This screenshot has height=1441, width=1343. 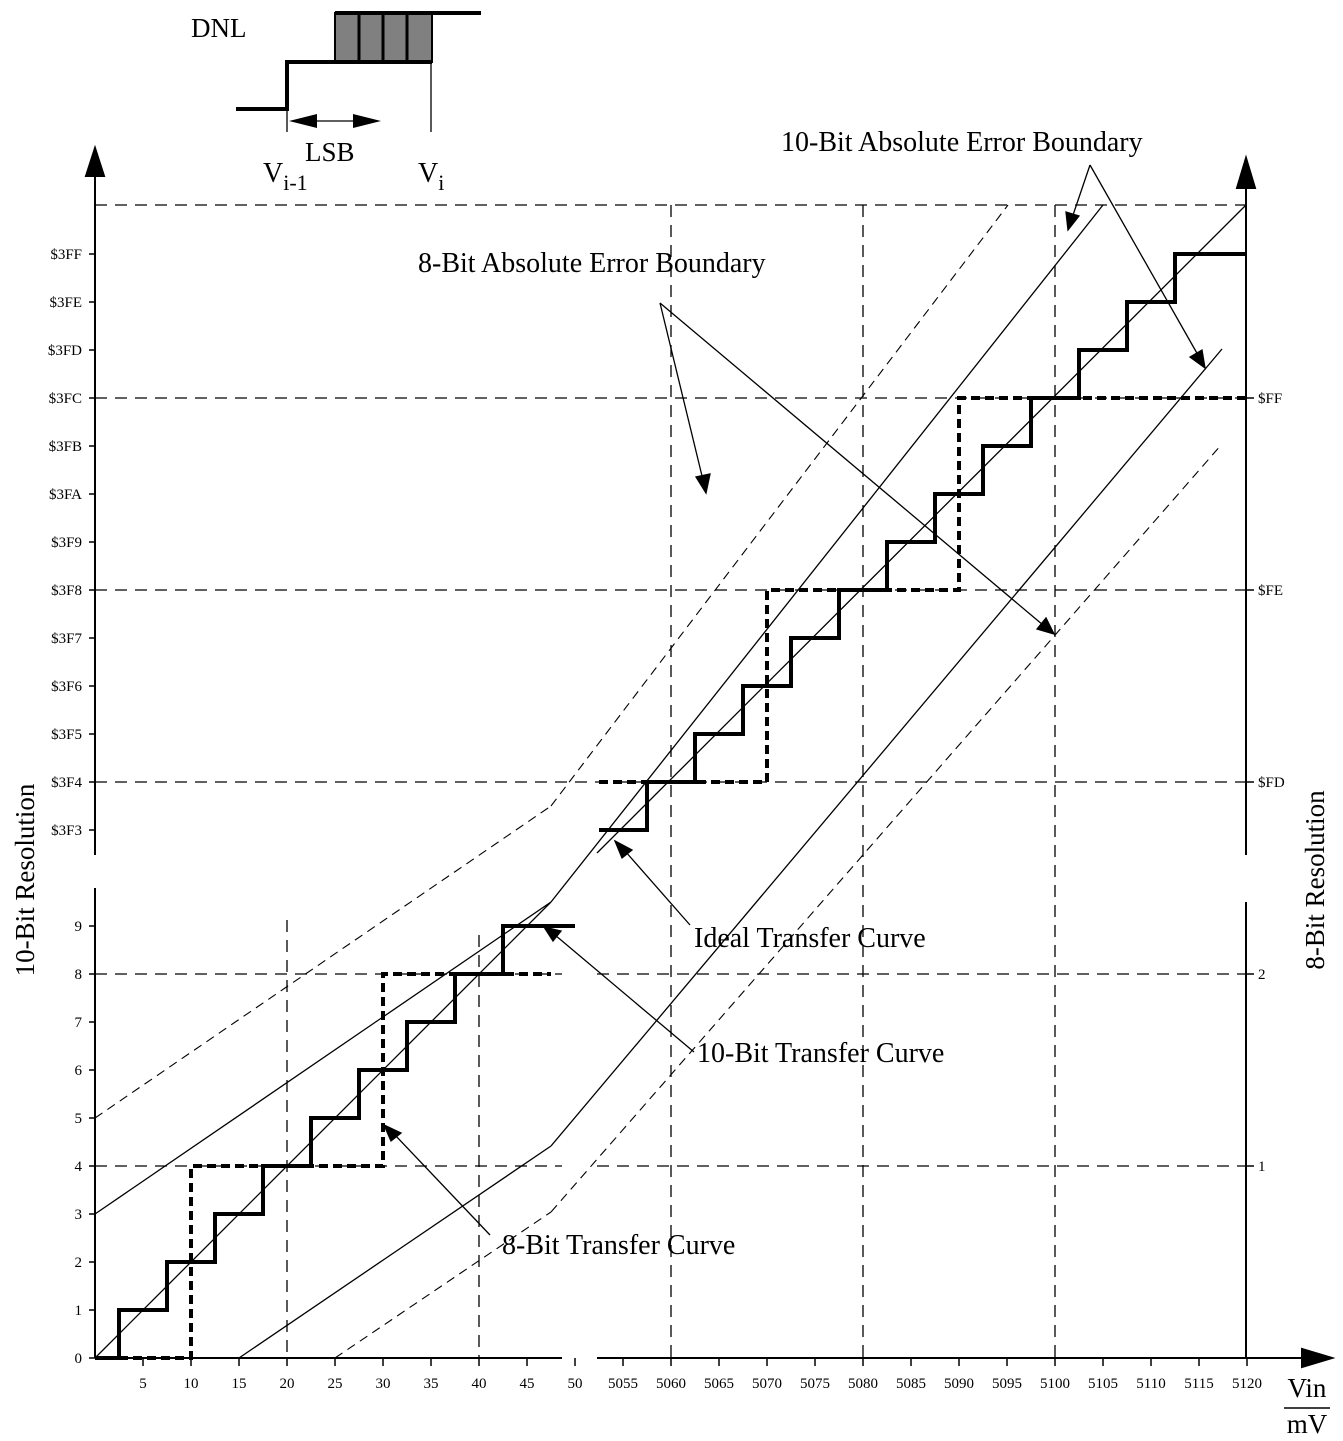 I want to click on dnl-lsb-arrow-left-icon, so click(x=303, y=121).